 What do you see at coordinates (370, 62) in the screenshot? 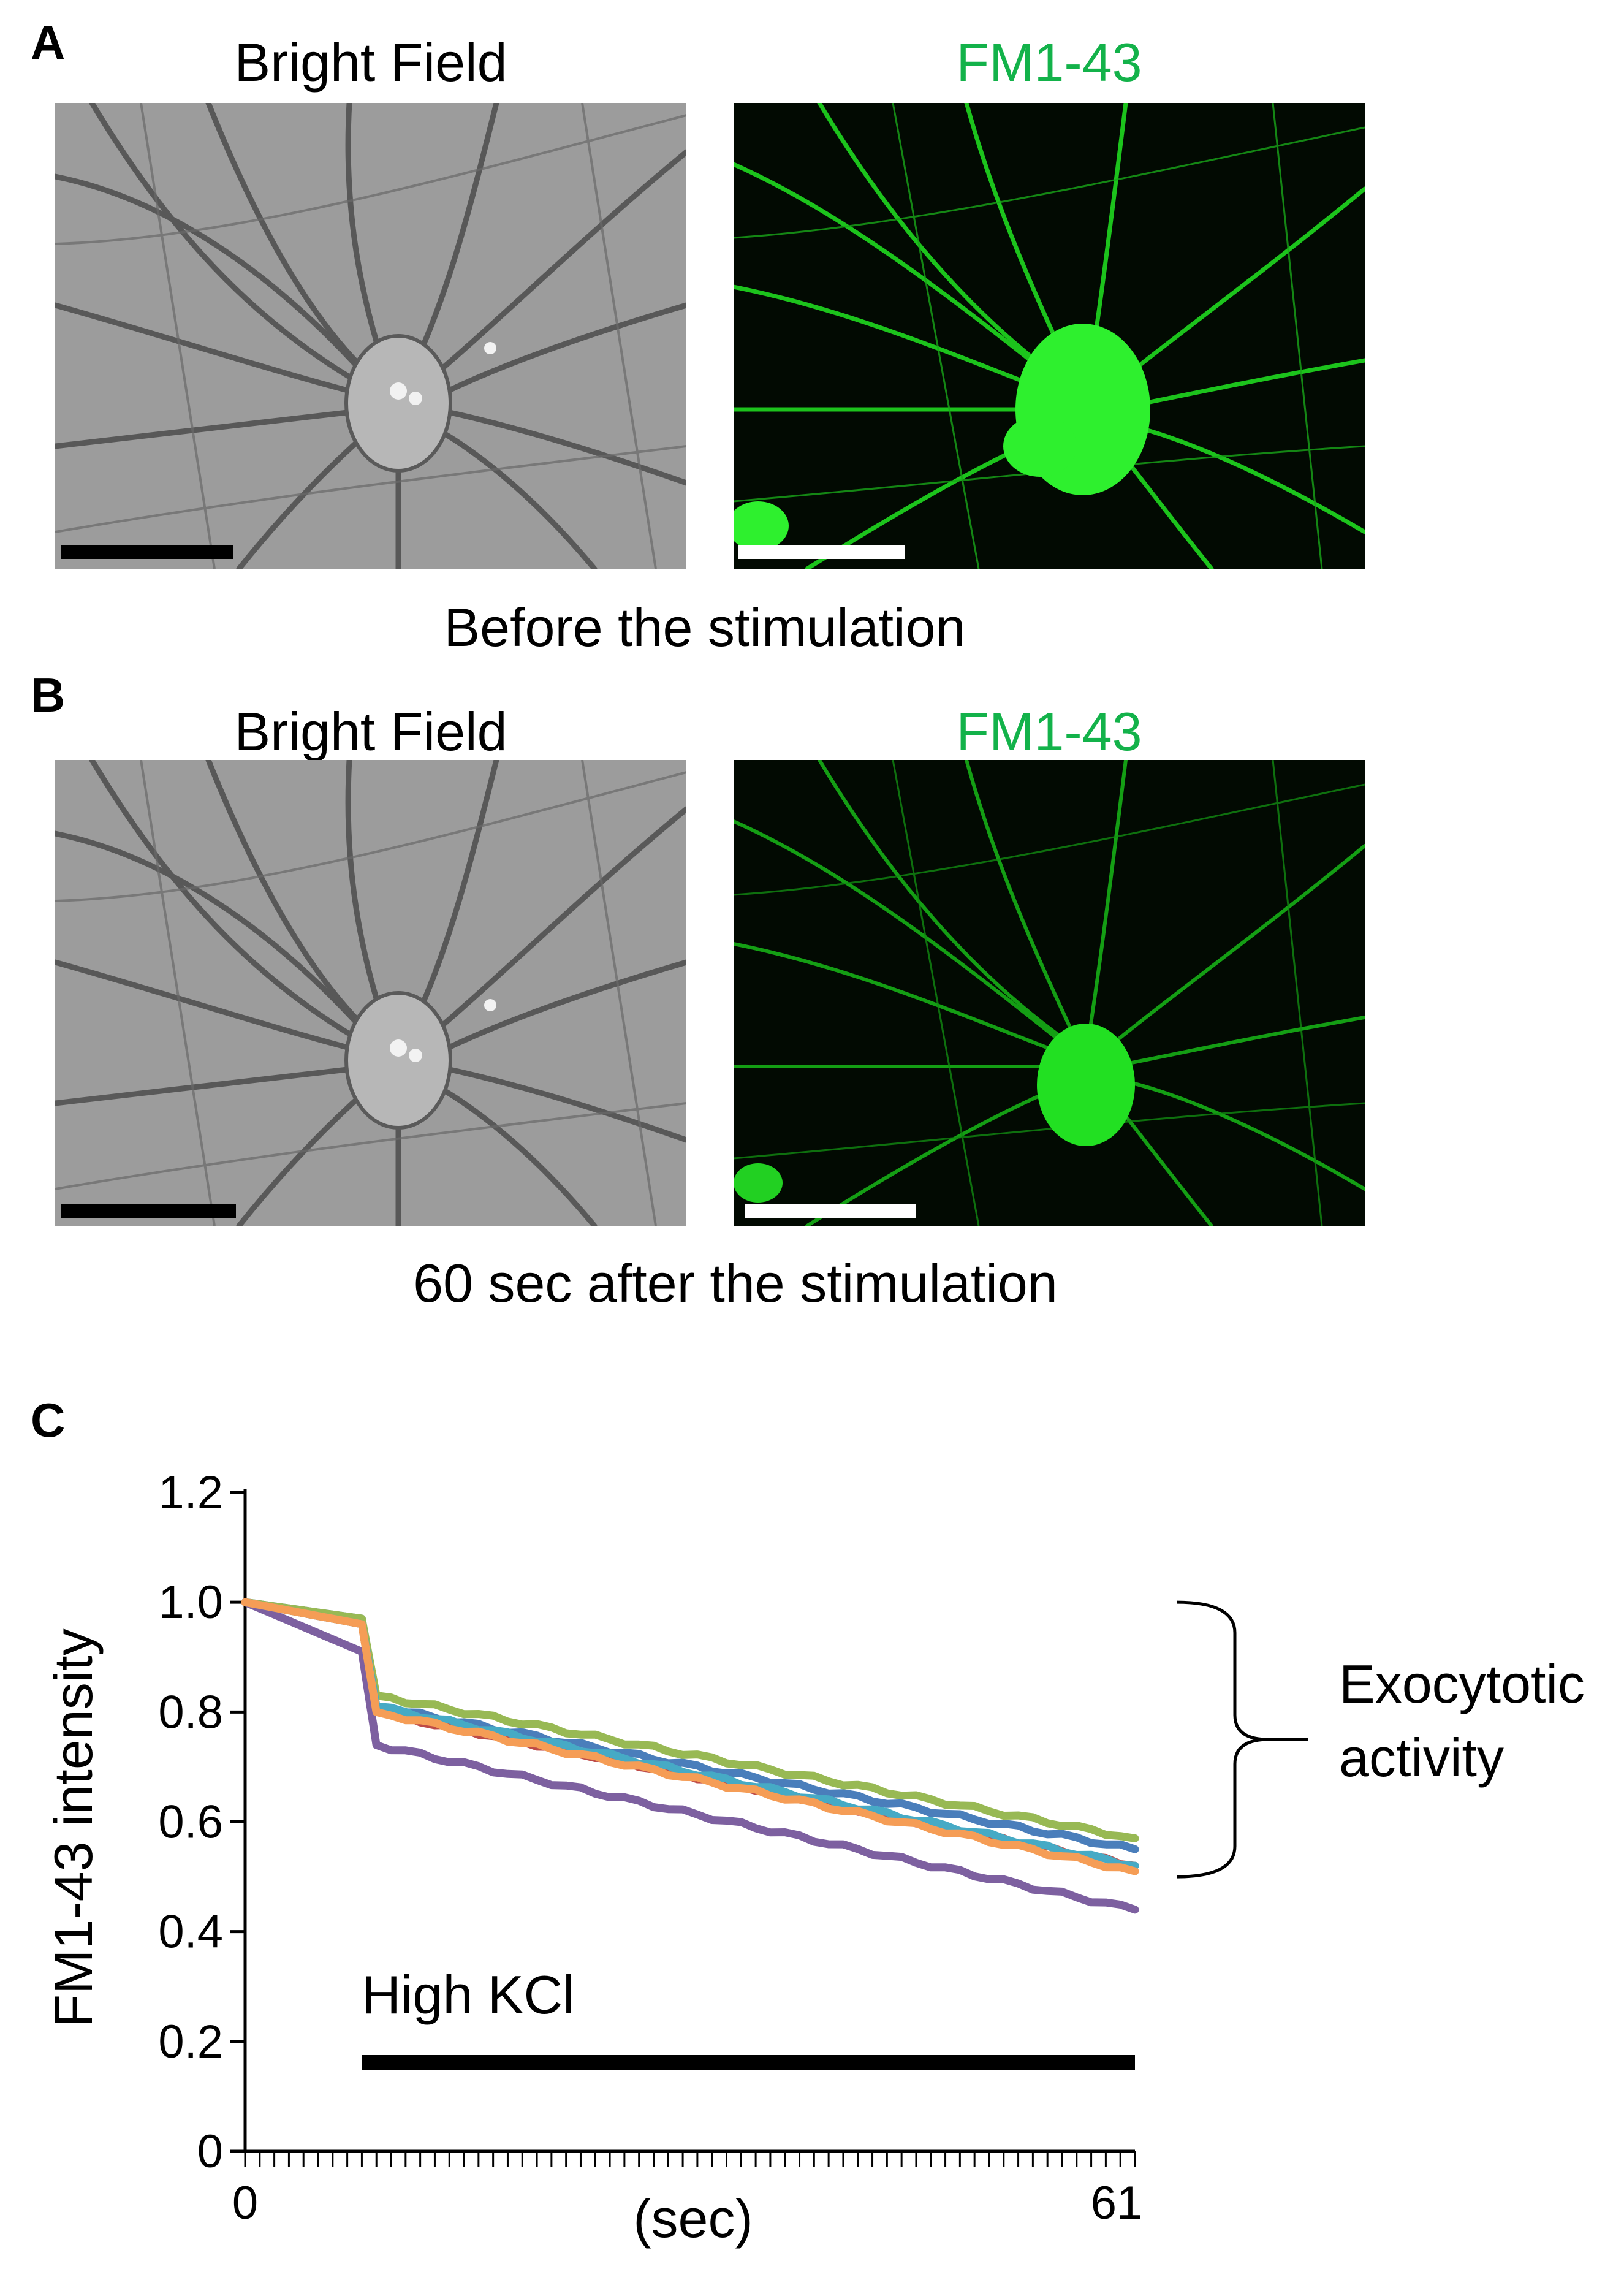
I see `panel-a-brightfield-title: Bright Field` at bounding box center [370, 62].